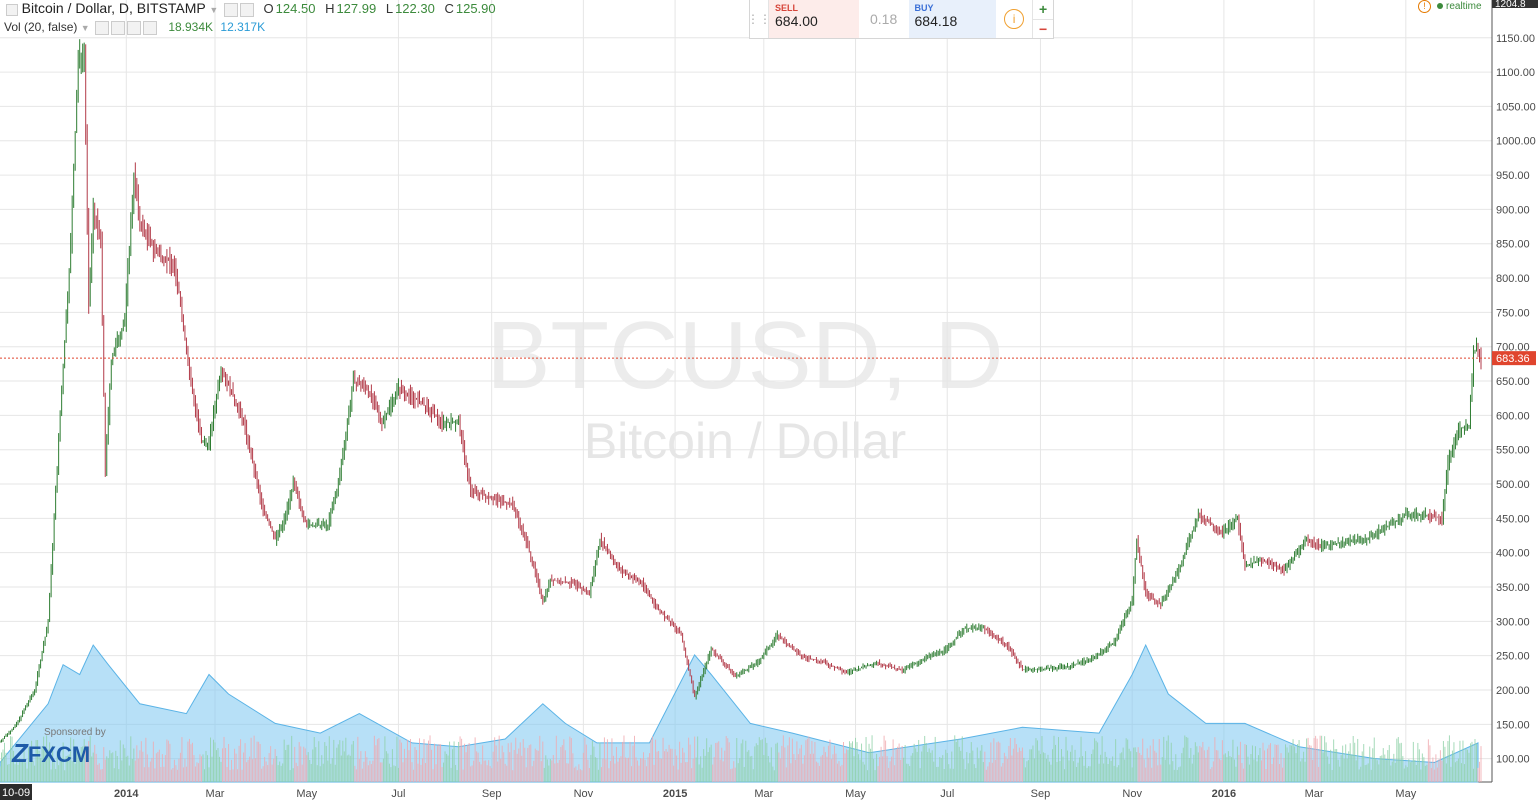 The image size is (1538, 808). Describe the element at coordinates (117, 27) in the screenshot. I see `gear-icon` at that location.